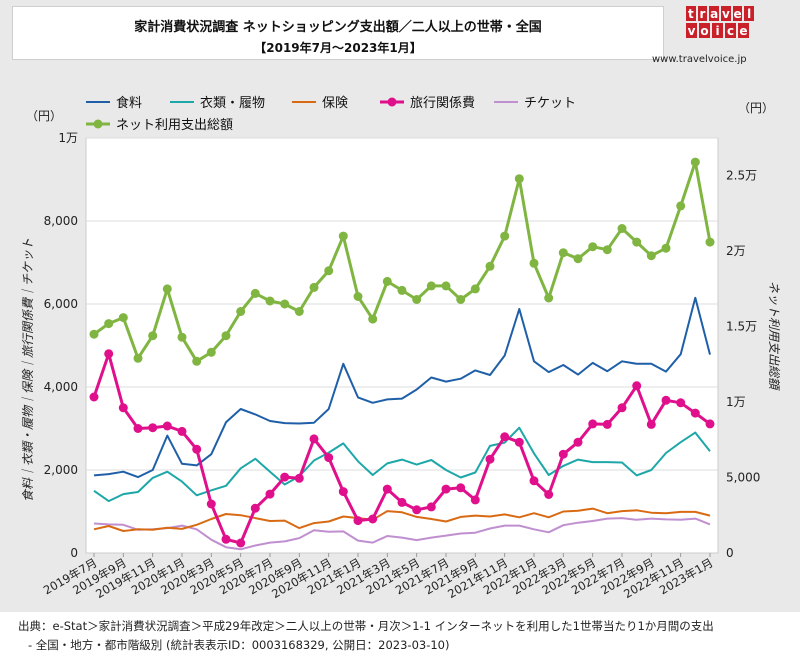  I want to click on legend-item: 衣類・履物, so click(217, 103).